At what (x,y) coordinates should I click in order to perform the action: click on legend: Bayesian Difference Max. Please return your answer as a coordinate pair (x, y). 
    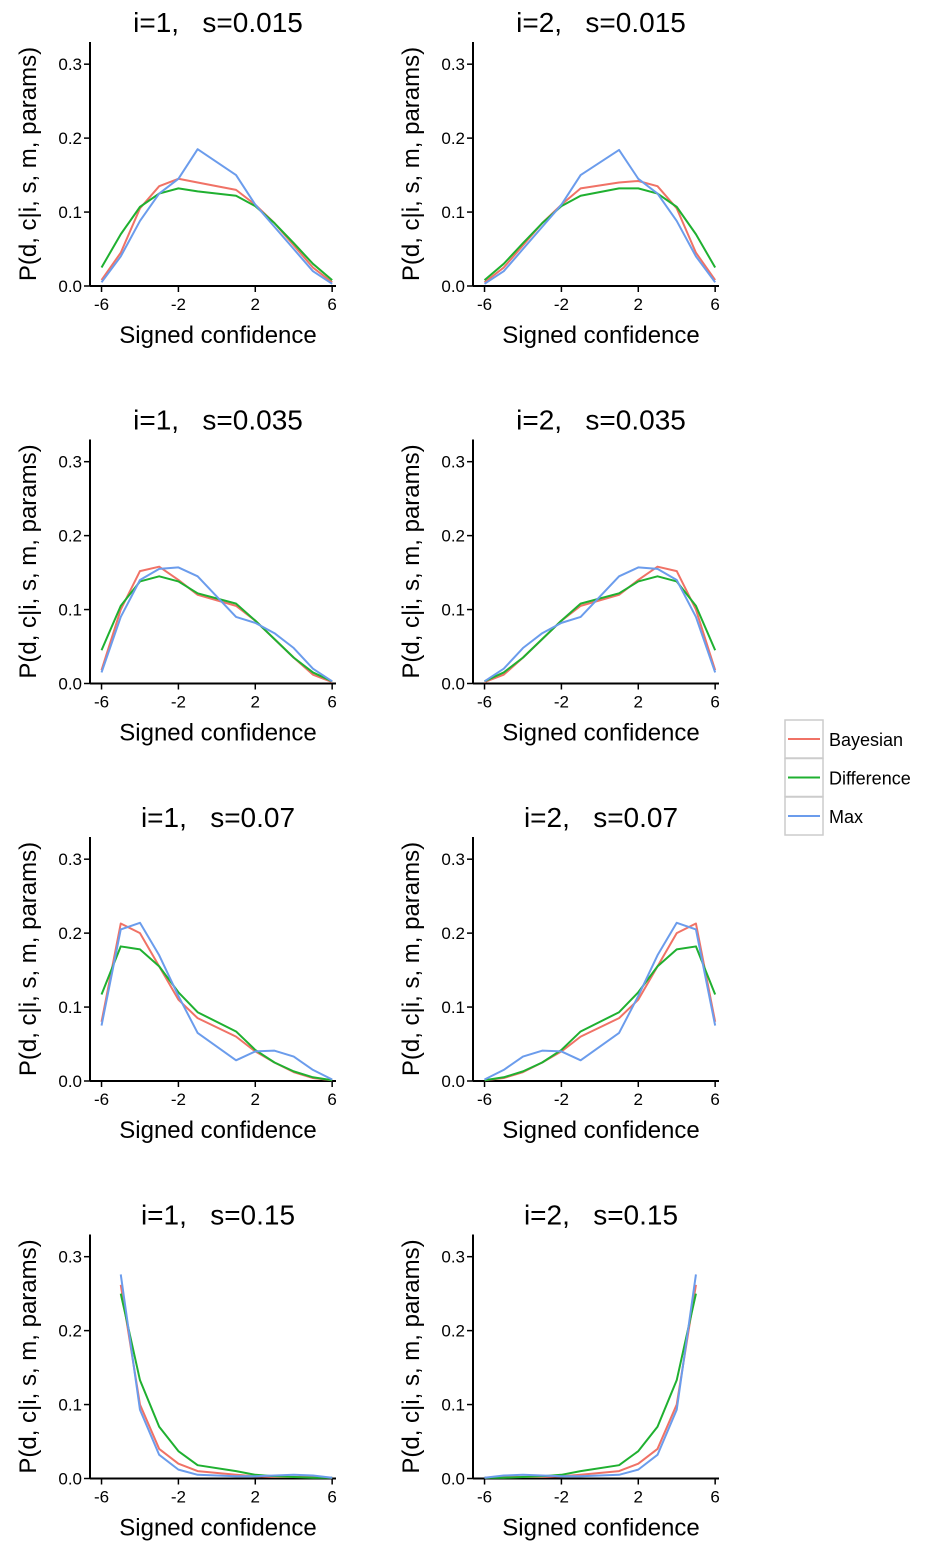
    Looking at the image, I should click on (847, 777).